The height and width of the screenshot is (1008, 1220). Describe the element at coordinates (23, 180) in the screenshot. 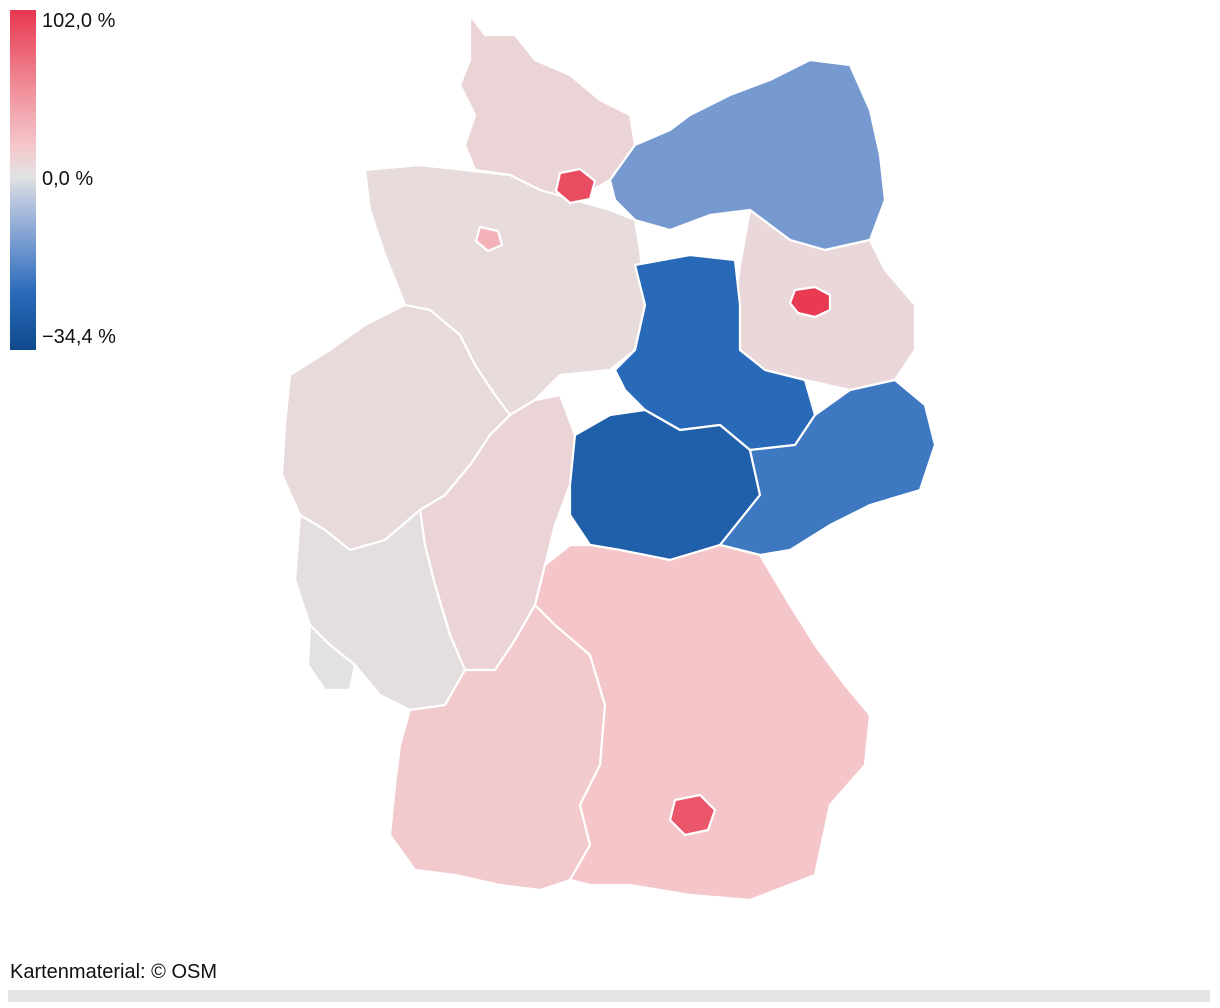

I see `legend-gradient-bar` at that location.